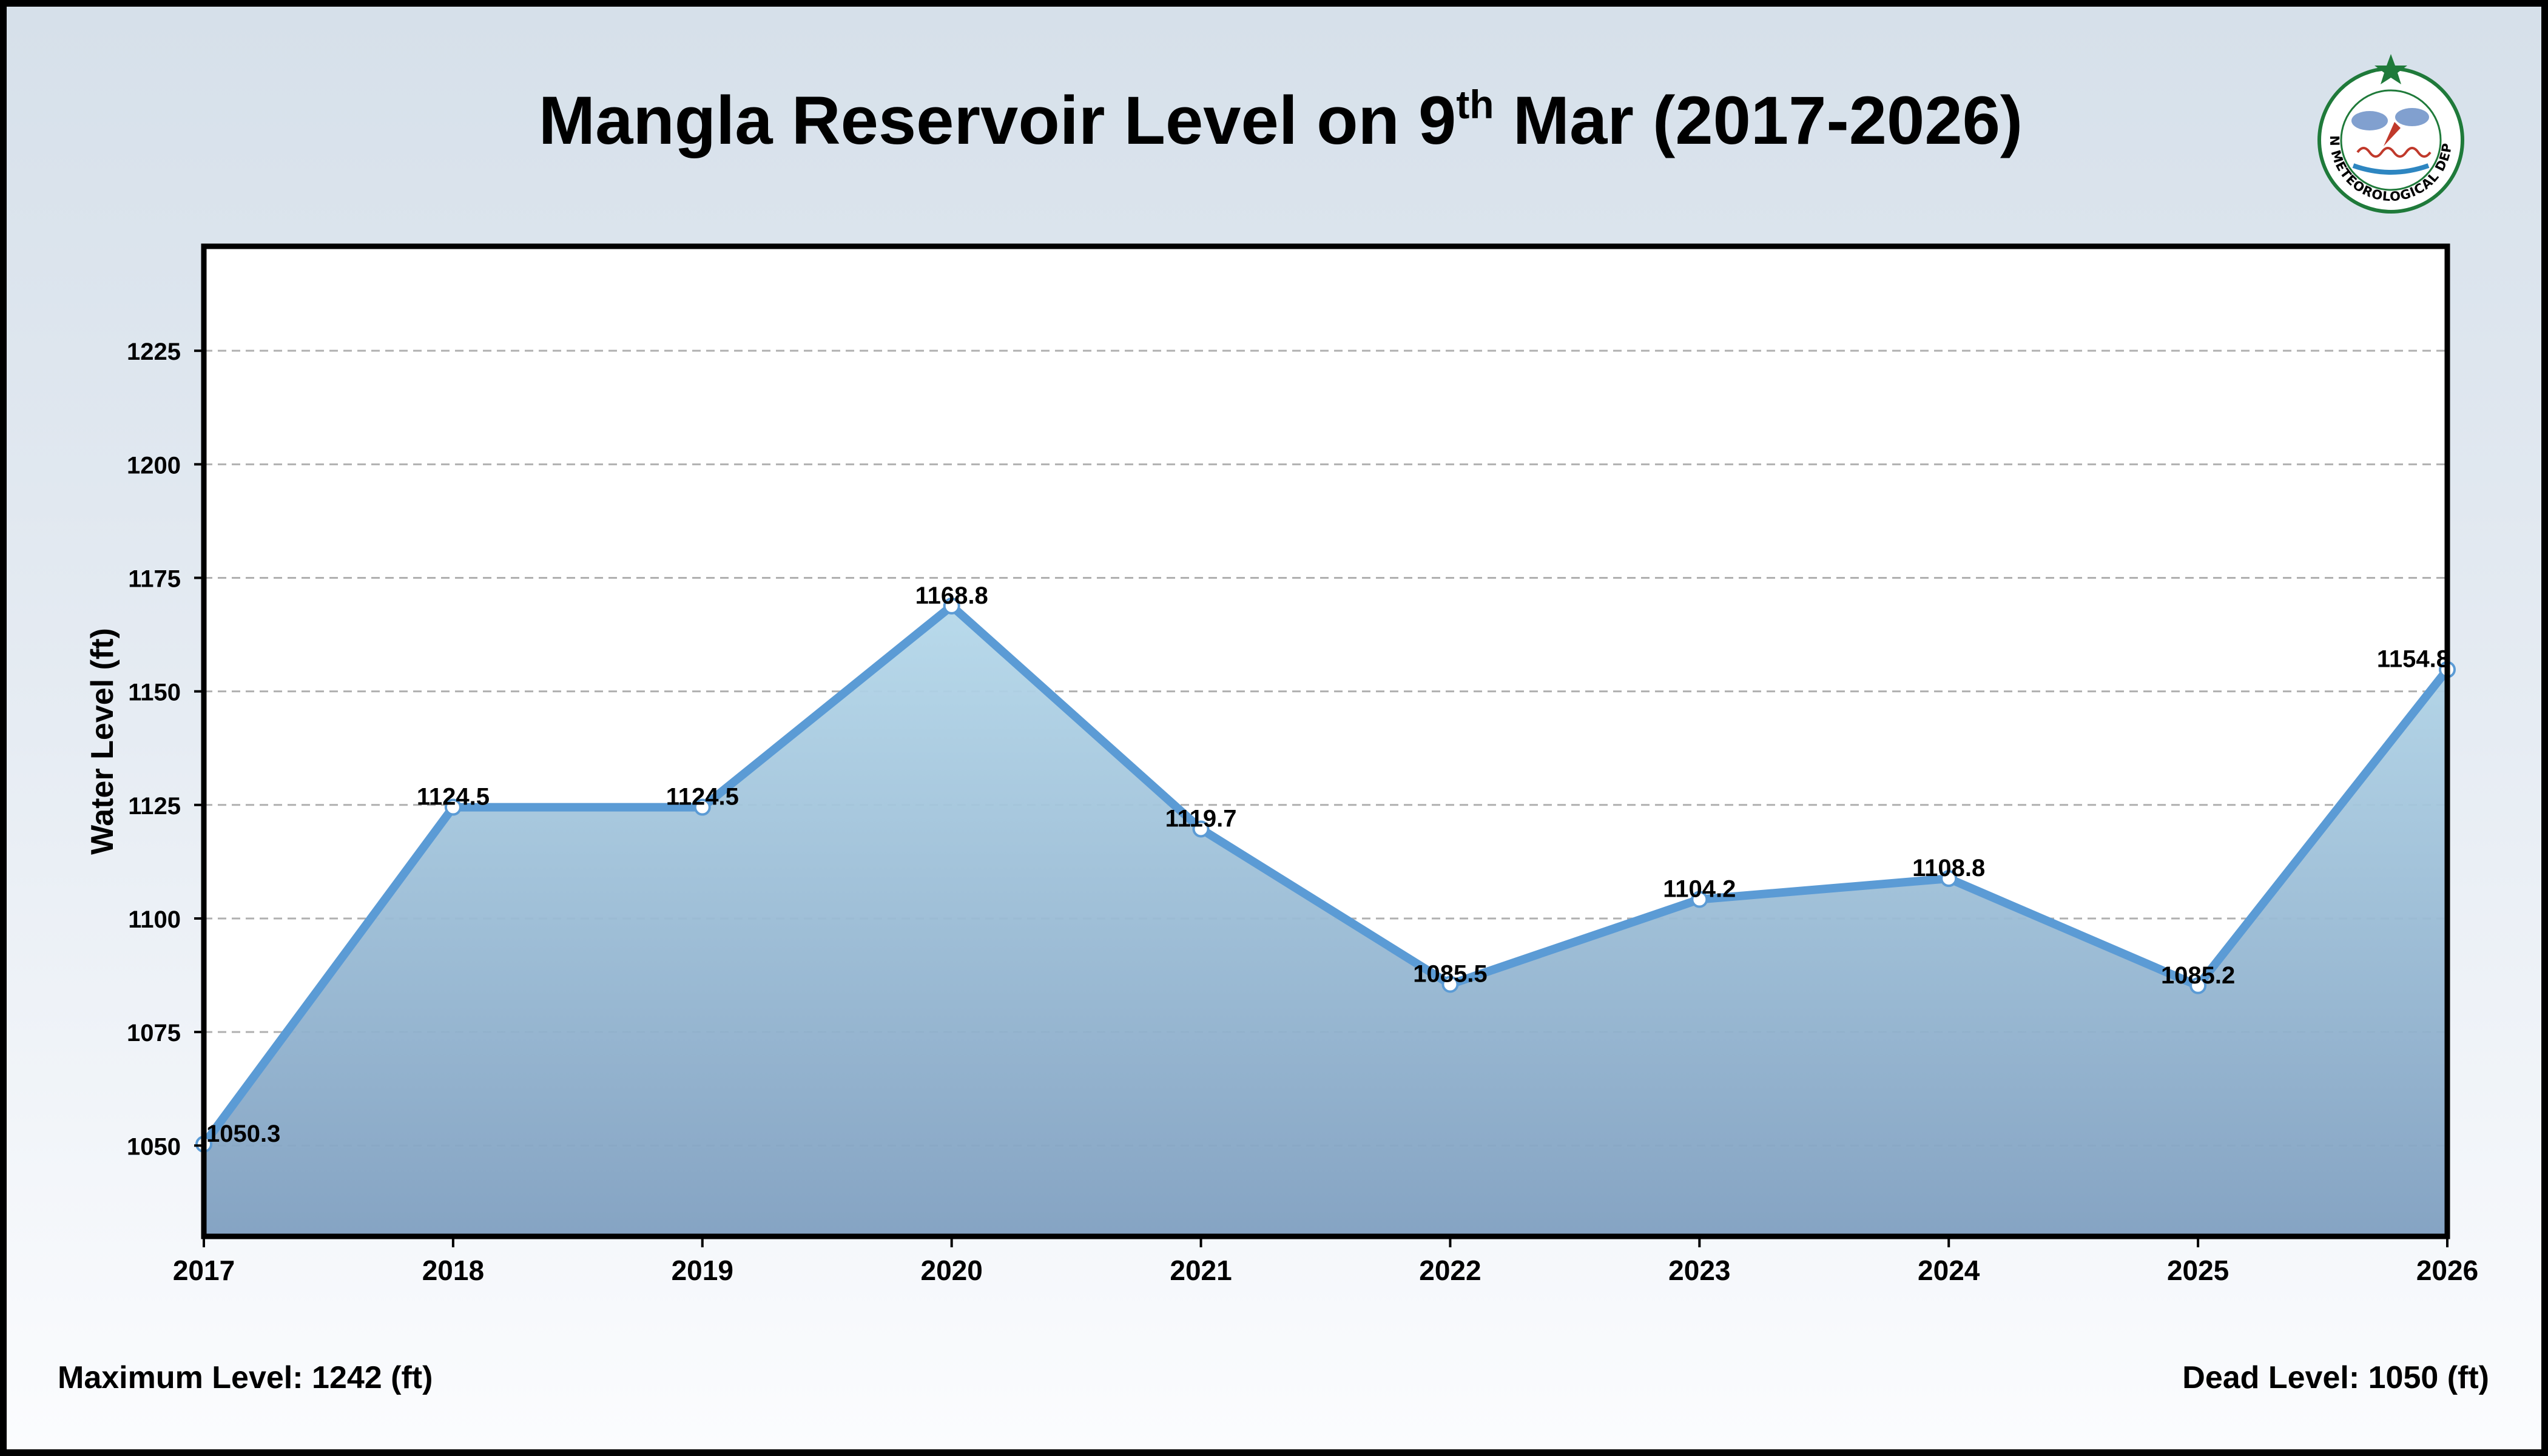 This screenshot has width=2548, height=1456. Describe the element at coordinates (2198, 1270) in the screenshot. I see `x-tick-label: 2025` at that location.